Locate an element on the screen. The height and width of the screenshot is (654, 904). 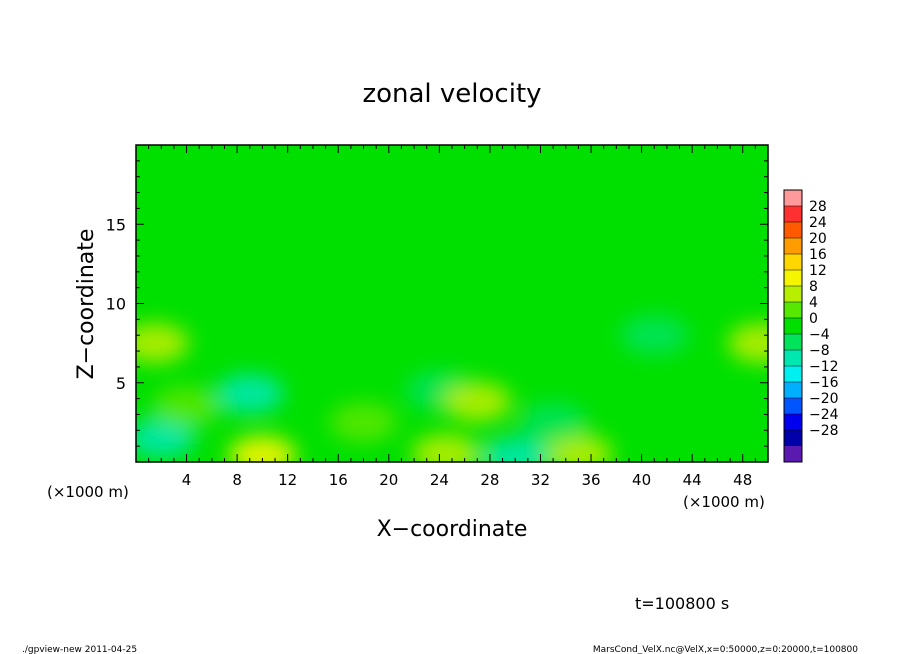
x-tick-label: 4 is located at coordinates (187, 480).